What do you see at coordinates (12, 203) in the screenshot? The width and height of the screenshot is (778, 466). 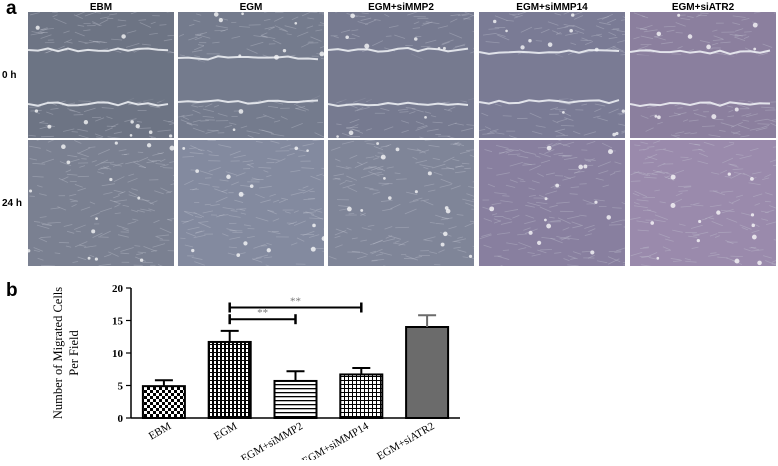 I see `row-label-24h: 24 h` at bounding box center [12, 203].